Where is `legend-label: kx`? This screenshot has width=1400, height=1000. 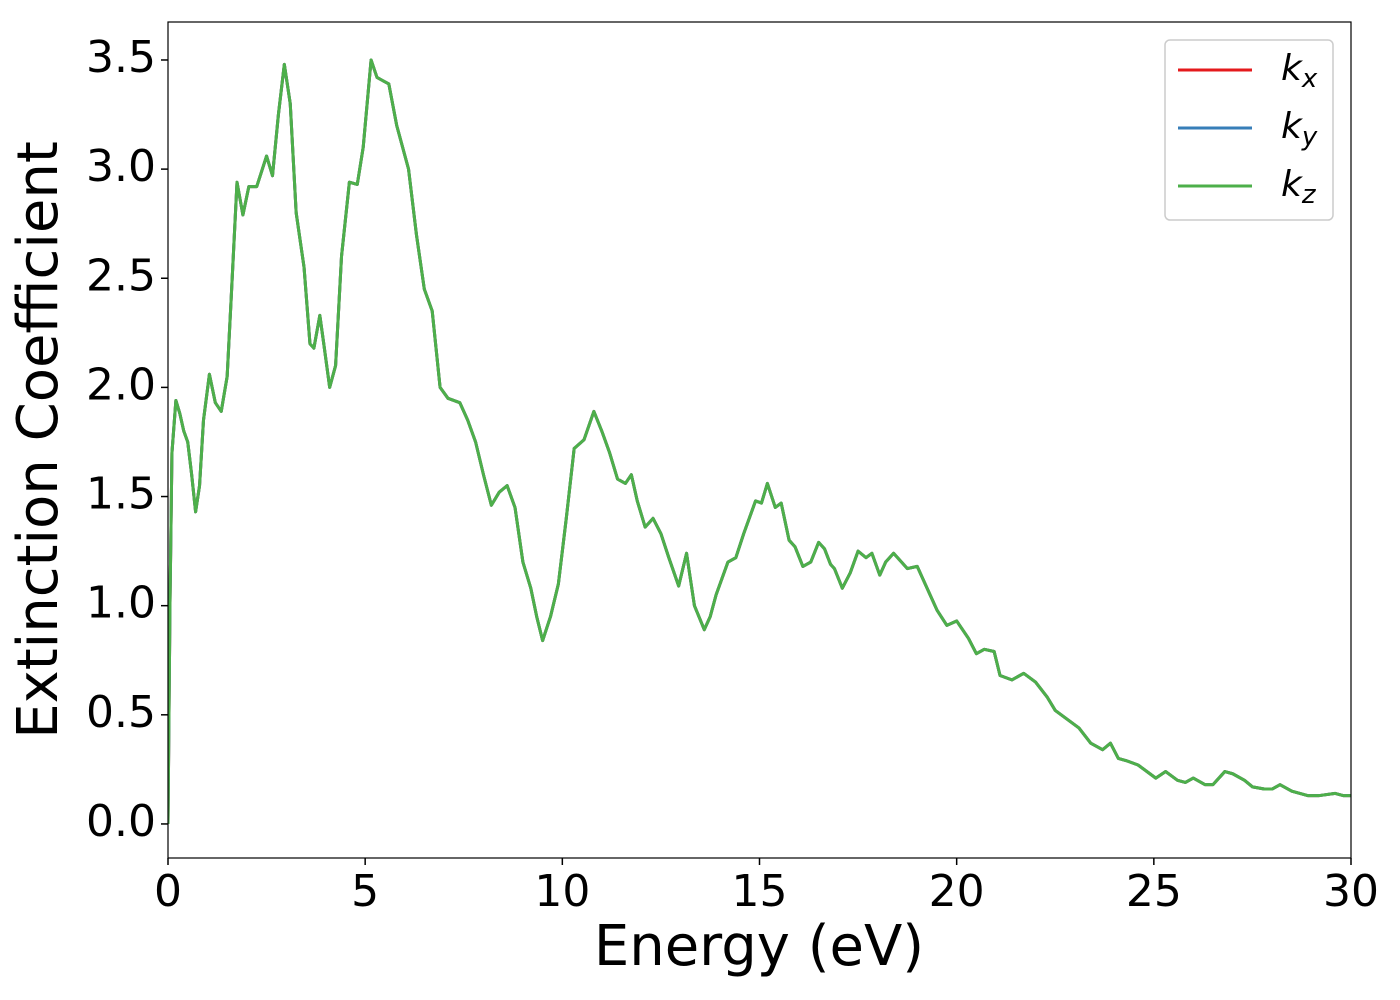 legend-label: kx is located at coordinates (1299, 71).